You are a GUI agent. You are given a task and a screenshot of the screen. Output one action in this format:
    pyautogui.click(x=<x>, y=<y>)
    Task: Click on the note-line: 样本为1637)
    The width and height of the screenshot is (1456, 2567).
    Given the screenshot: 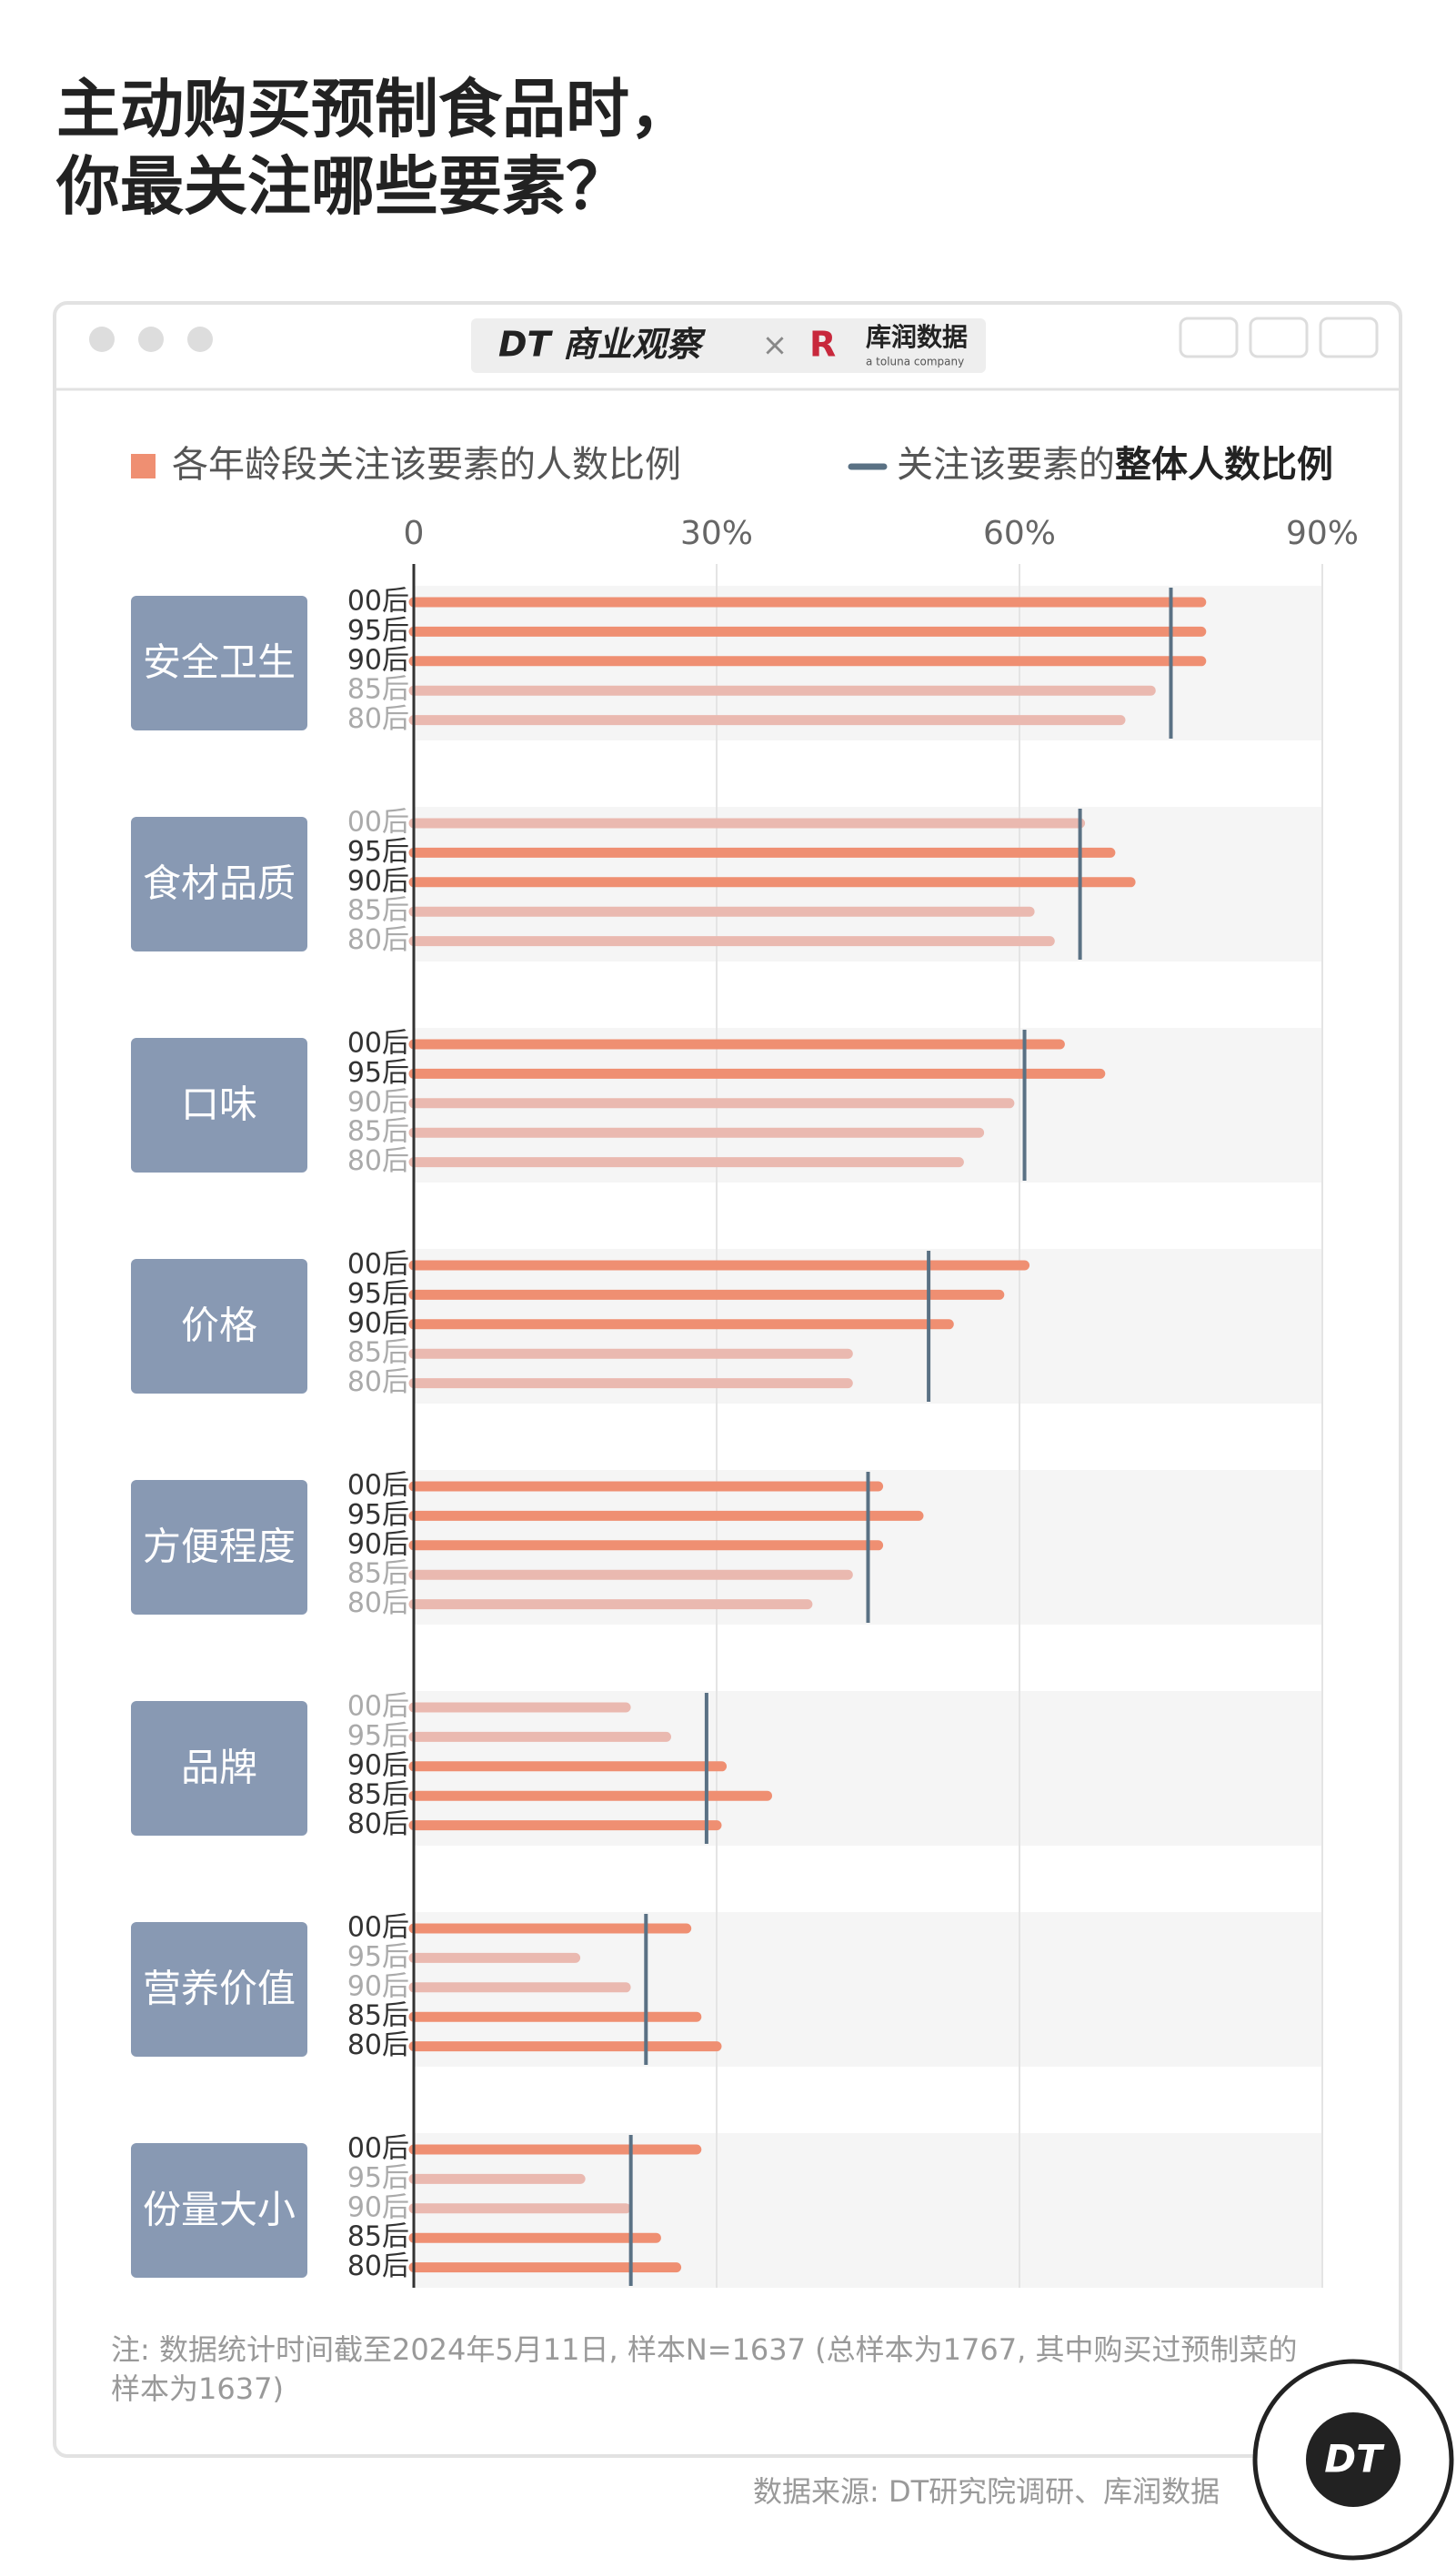 What is the action you would take?
    pyautogui.click(x=198, y=2389)
    